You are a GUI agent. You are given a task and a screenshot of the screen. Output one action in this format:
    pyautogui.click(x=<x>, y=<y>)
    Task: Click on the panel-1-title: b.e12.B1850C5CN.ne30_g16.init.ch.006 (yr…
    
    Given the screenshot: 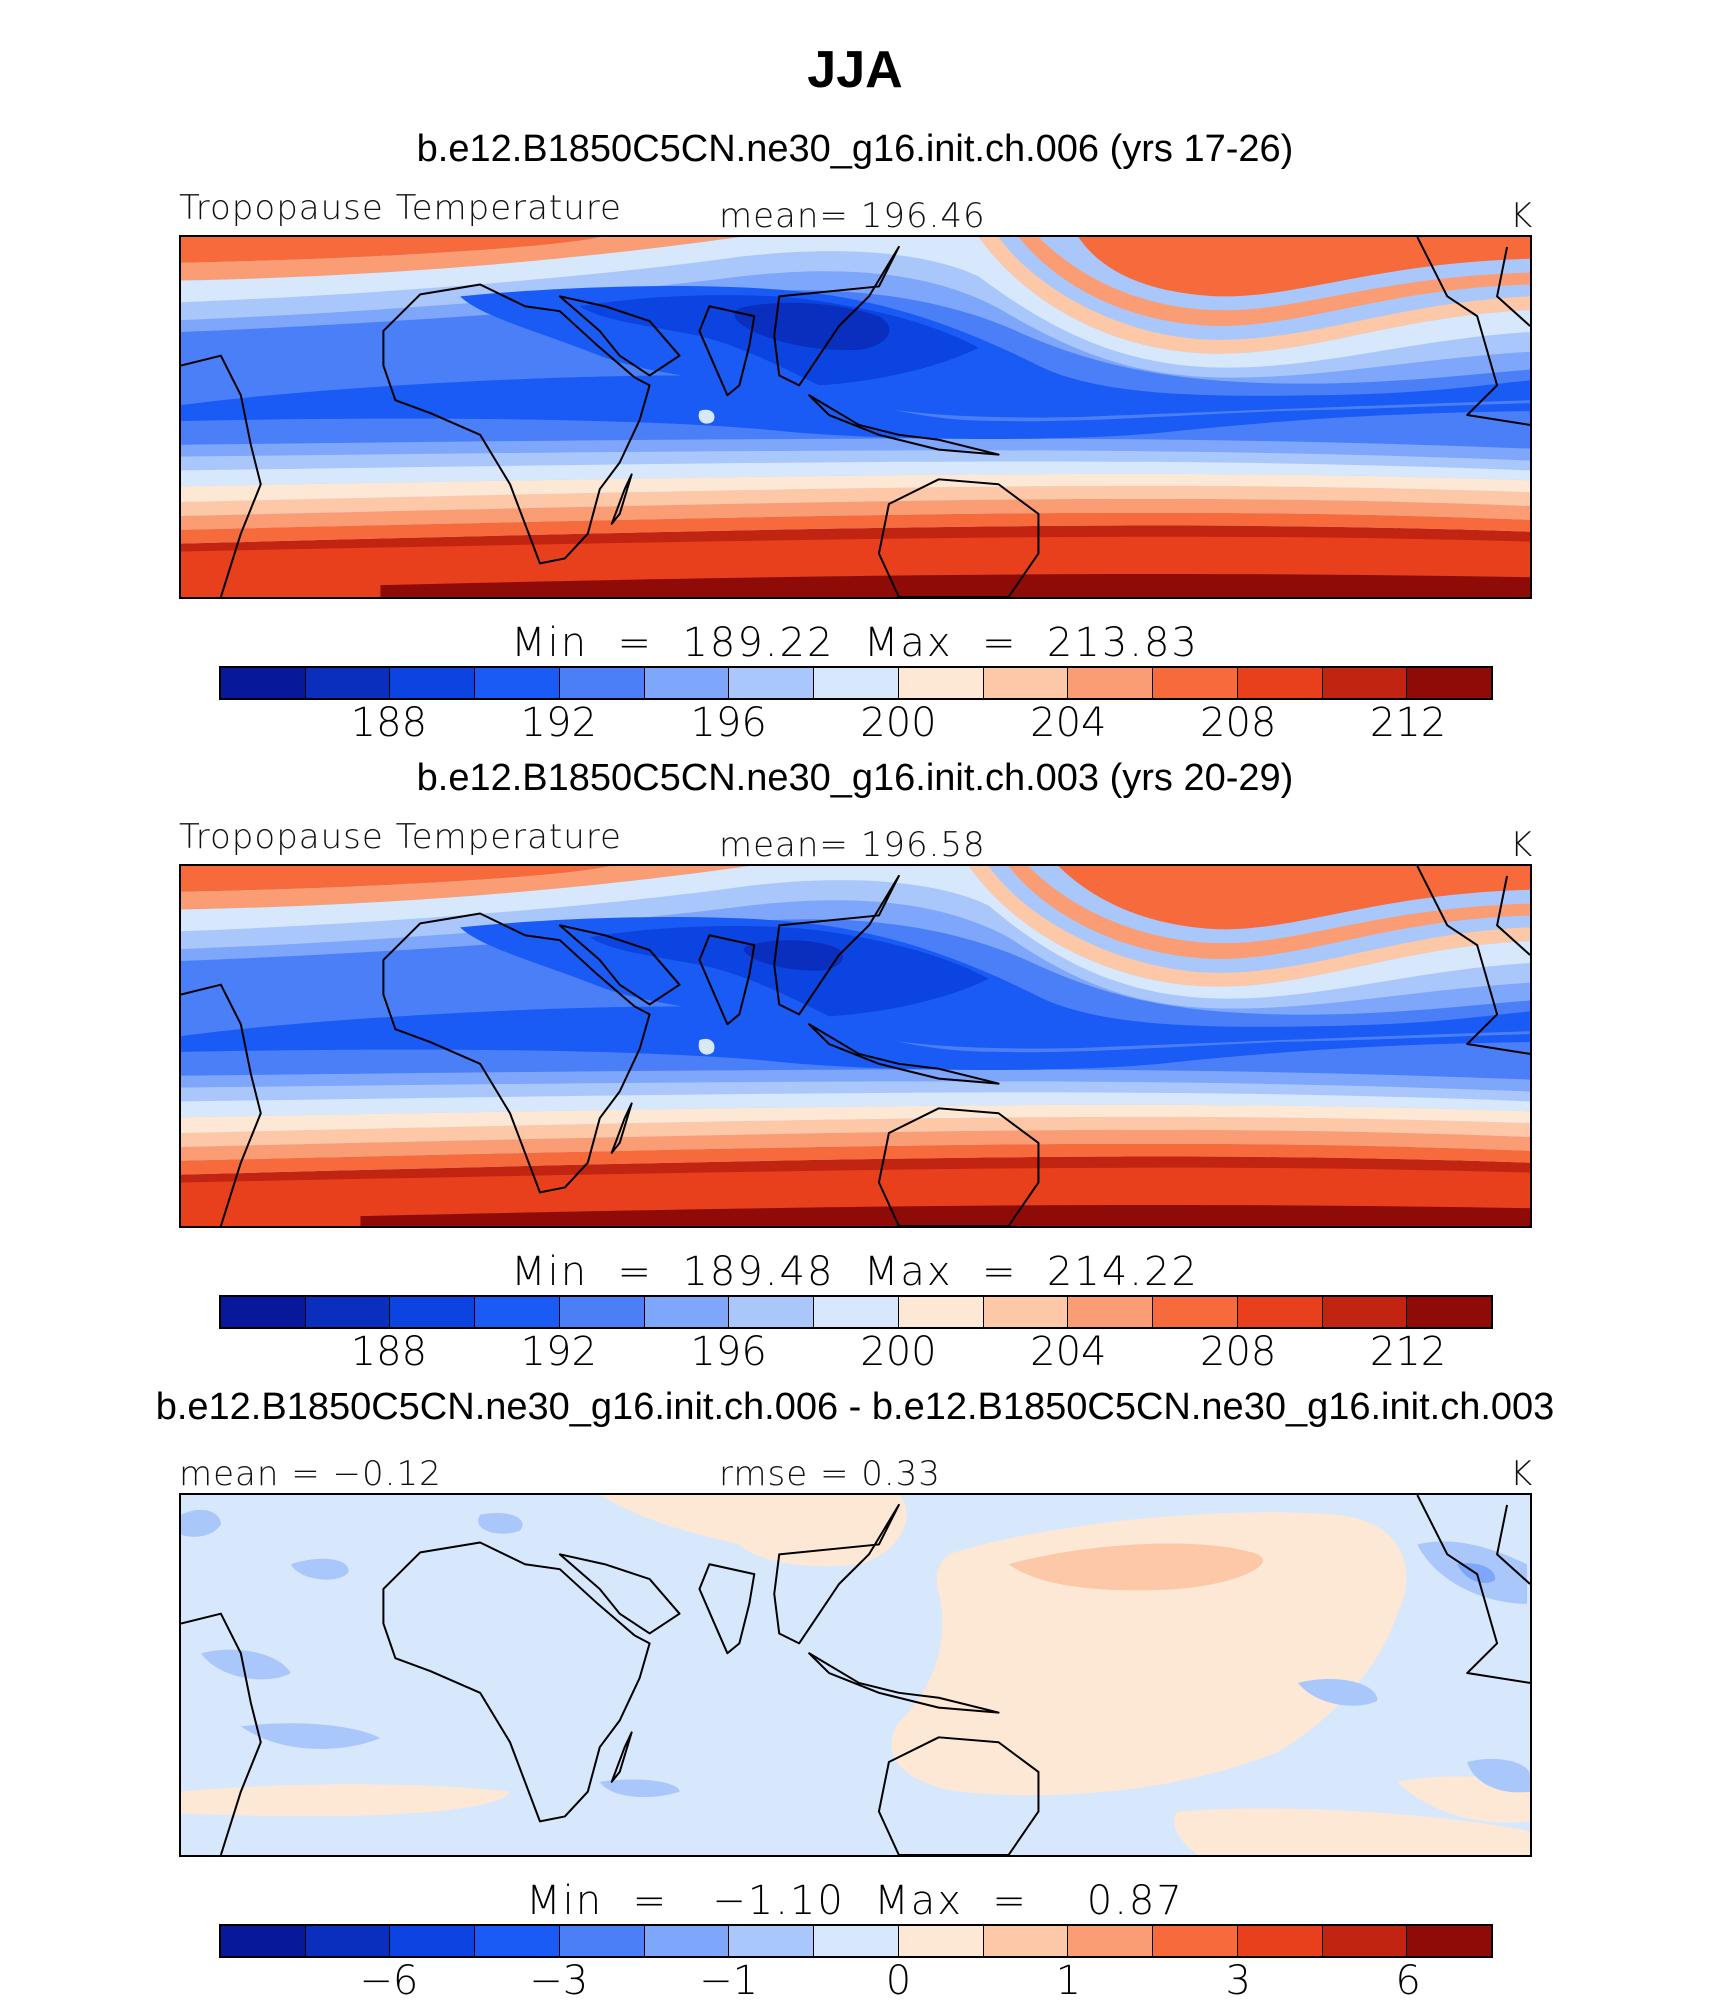 What is the action you would take?
    pyautogui.click(x=855, y=149)
    